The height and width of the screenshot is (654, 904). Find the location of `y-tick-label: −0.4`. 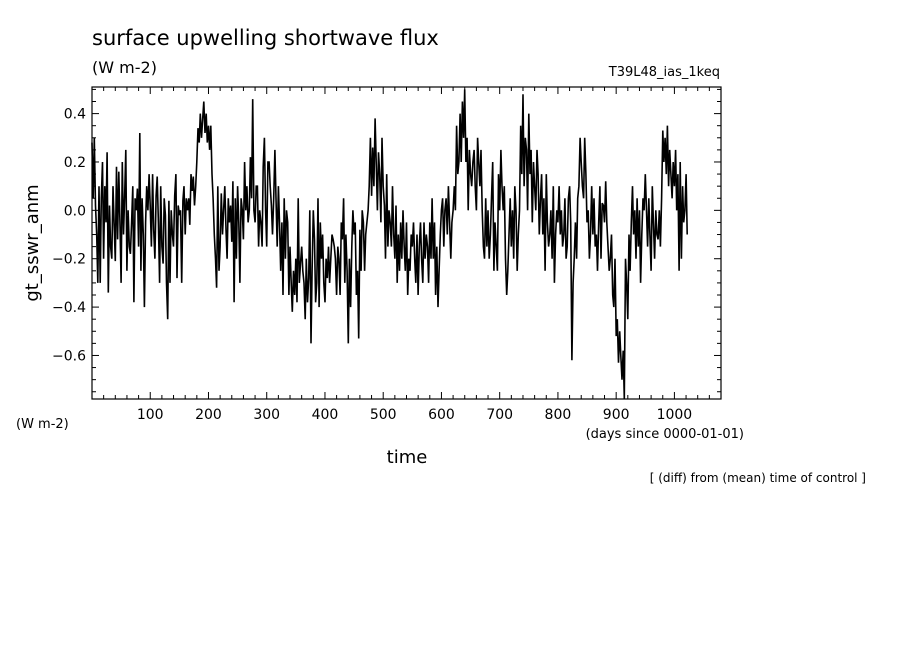

y-tick-label: −0.4 is located at coordinates (69, 308).